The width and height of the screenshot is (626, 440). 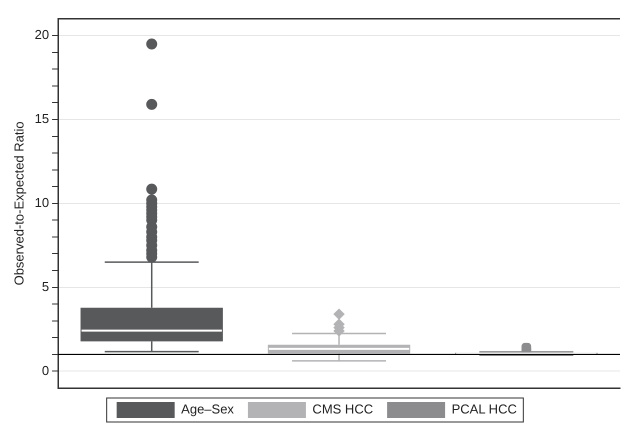 I want to click on y-tick-label: 15, so click(x=42, y=118).